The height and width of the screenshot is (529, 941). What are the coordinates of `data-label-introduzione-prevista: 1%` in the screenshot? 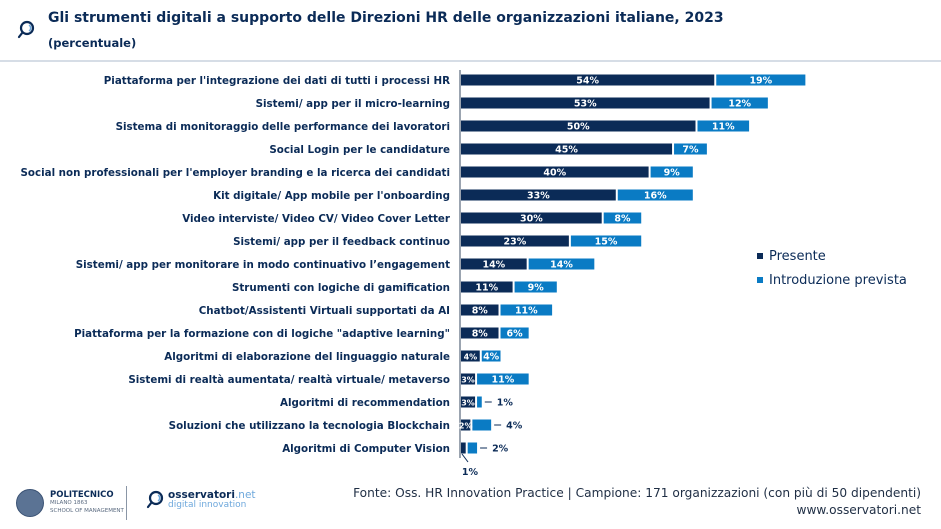 It's located at (505, 403).